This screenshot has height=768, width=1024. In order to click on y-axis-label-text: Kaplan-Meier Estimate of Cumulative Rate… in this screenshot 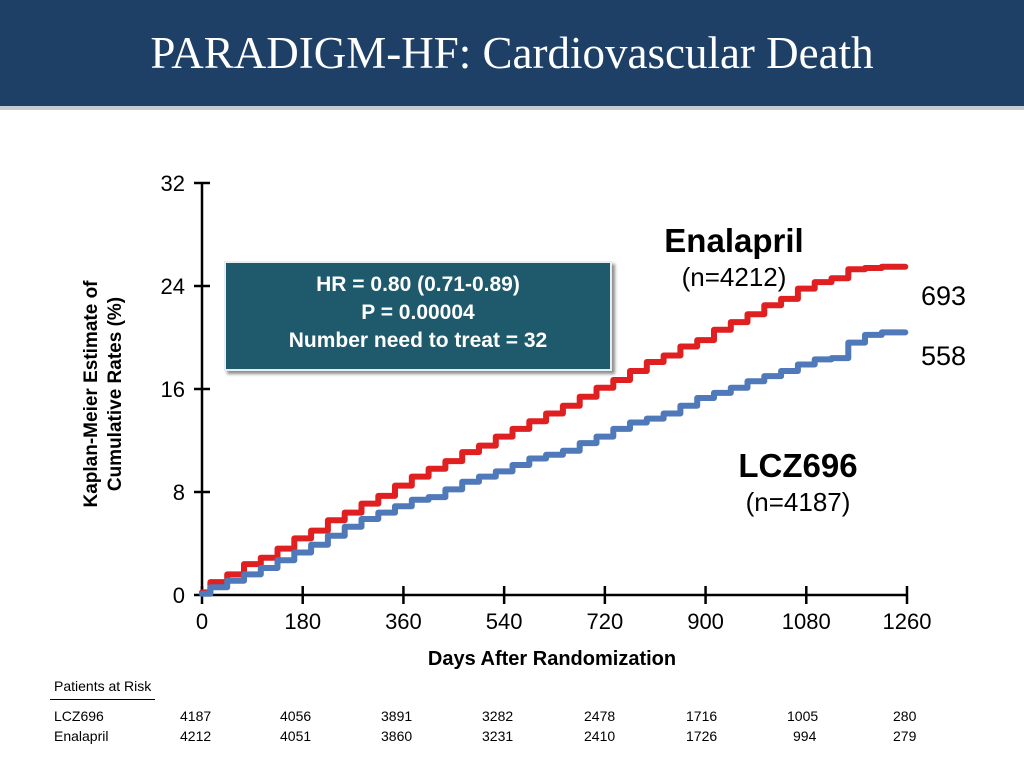, I will do `click(103, 394)`.